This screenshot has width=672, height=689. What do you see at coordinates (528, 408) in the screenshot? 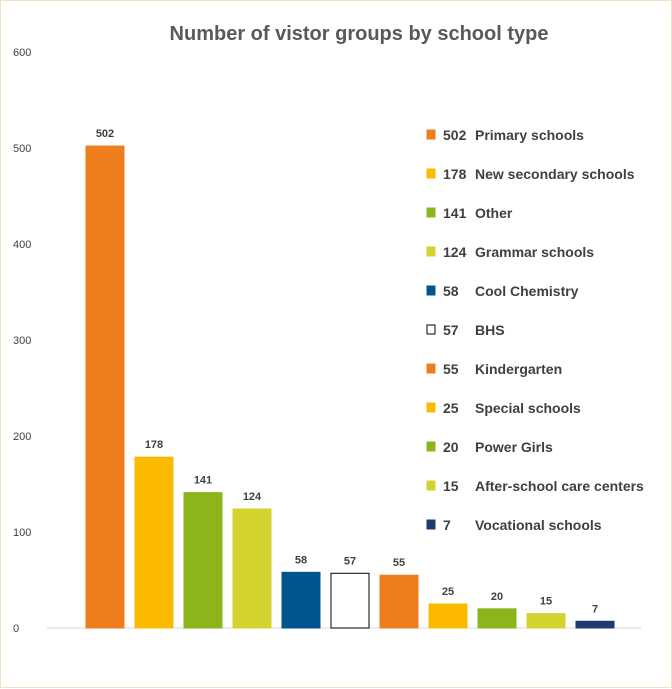
I see `legend-label: Special schools` at bounding box center [528, 408].